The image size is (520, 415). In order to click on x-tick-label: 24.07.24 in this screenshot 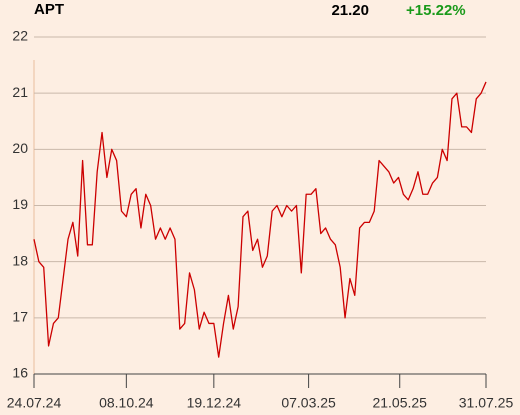, I will do `click(34, 403)`.